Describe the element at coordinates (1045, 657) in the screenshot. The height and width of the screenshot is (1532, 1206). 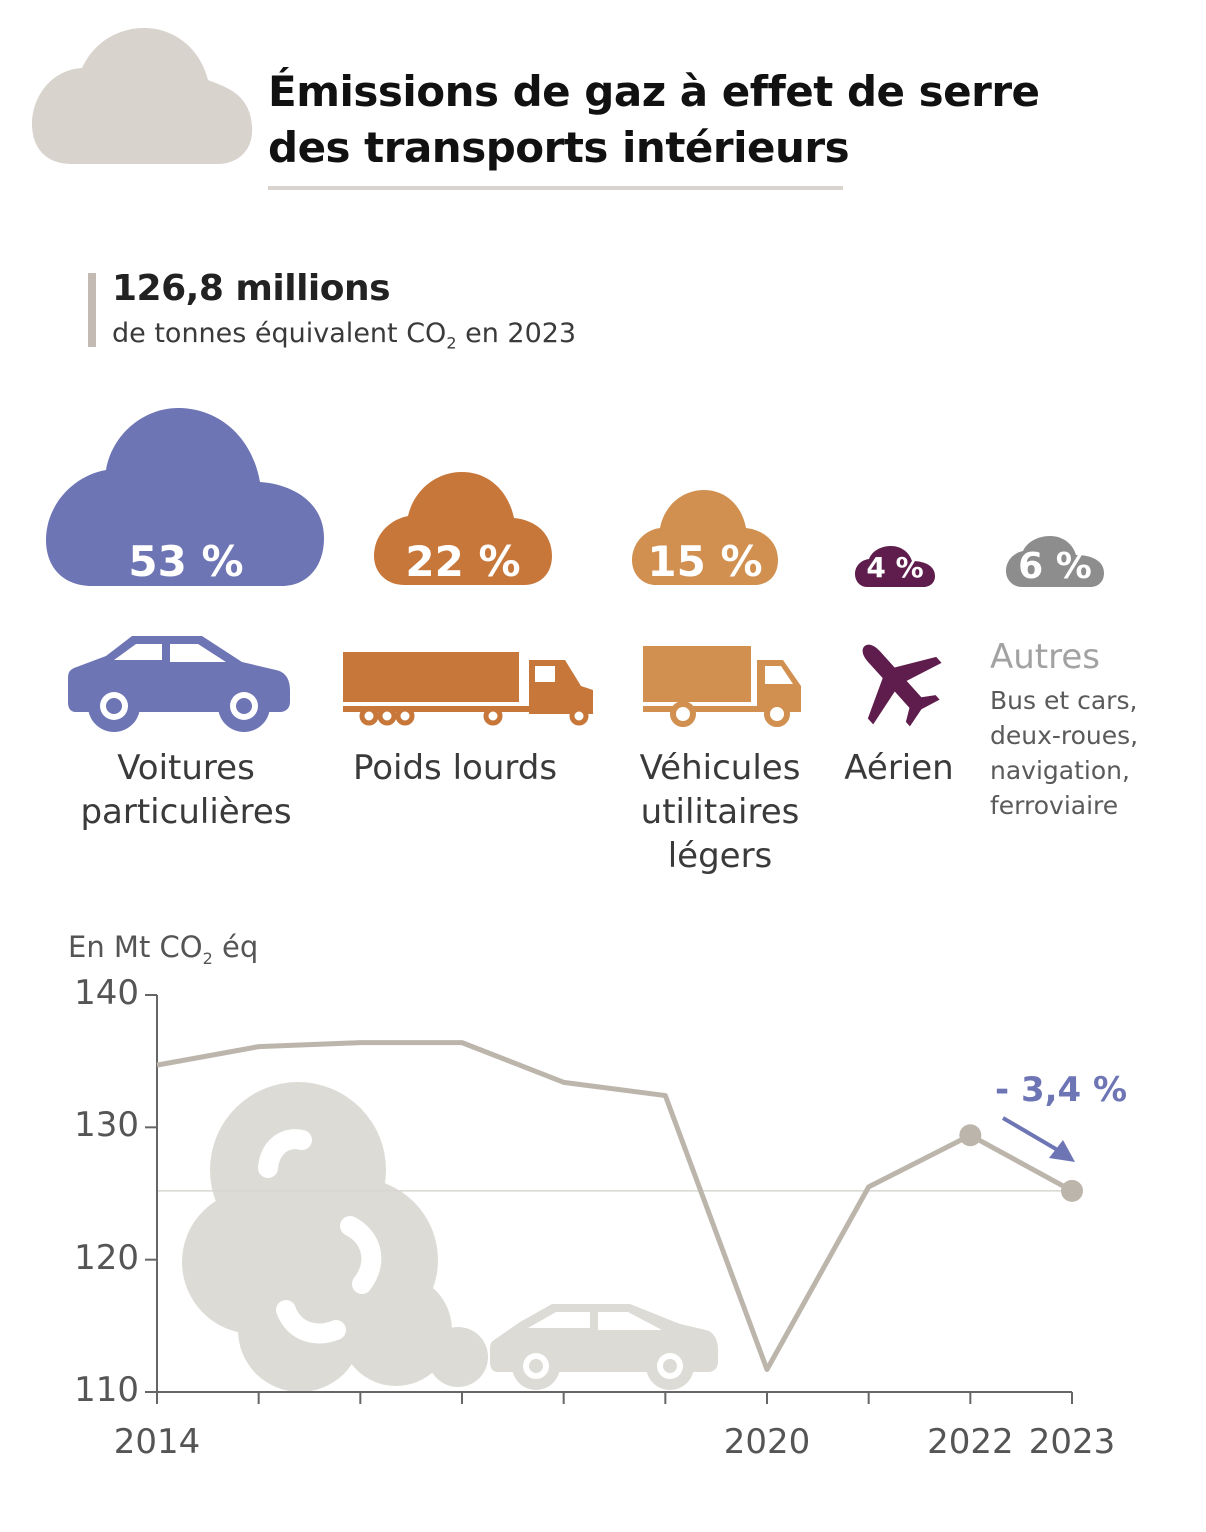
I see `others-title: Autres` at that location.